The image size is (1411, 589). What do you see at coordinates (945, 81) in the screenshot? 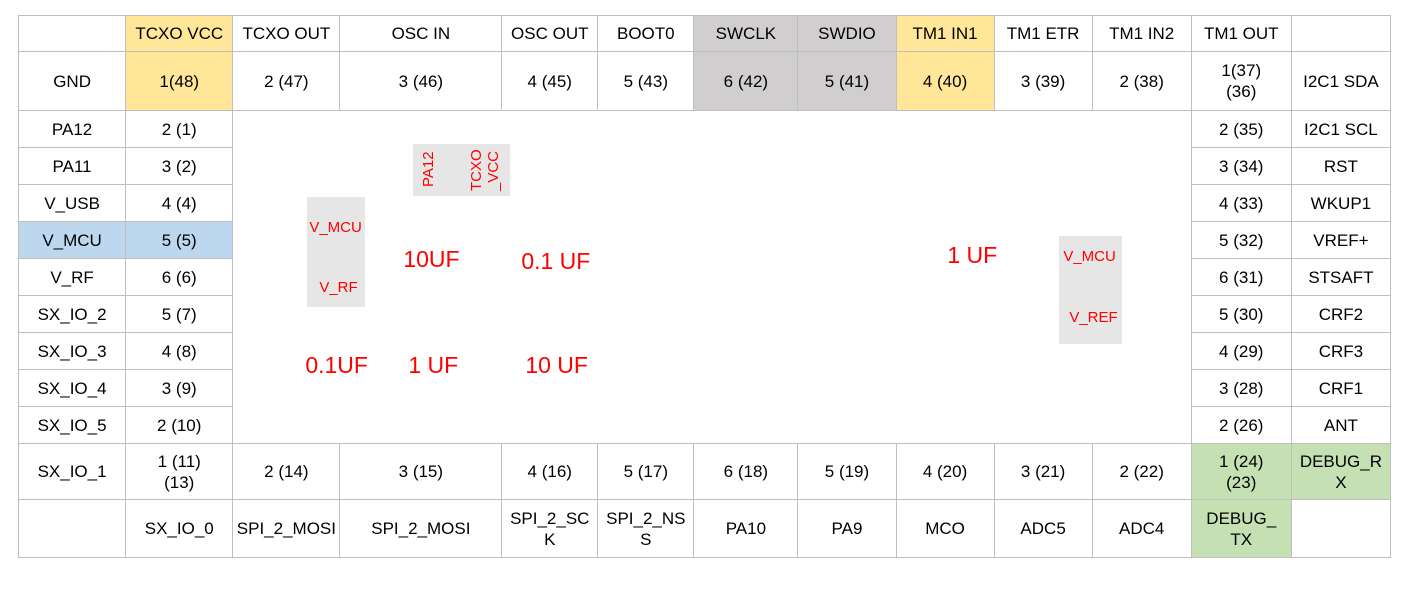
I see `pin-cell: 4 (40)` at bounding box center [945, 81].